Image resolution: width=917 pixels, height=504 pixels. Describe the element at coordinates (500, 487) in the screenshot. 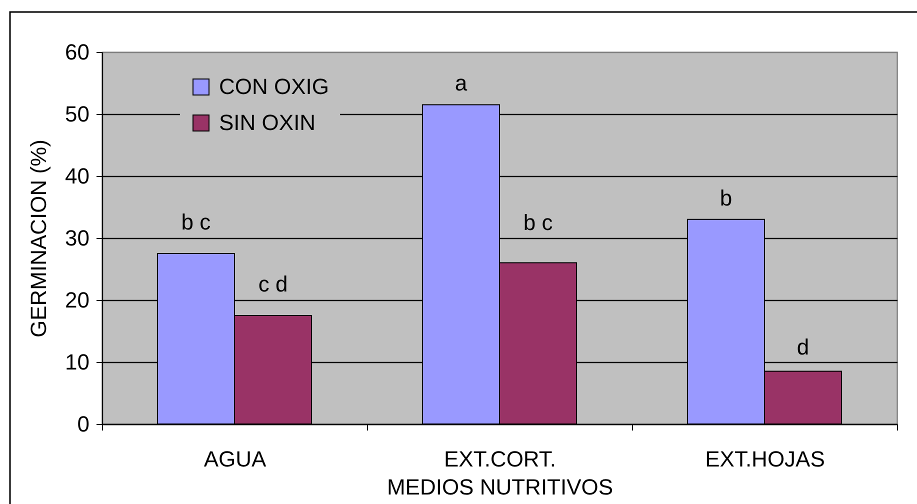

I see `x-axis-title: MEDIOS NUTRITIVOS` at that location.